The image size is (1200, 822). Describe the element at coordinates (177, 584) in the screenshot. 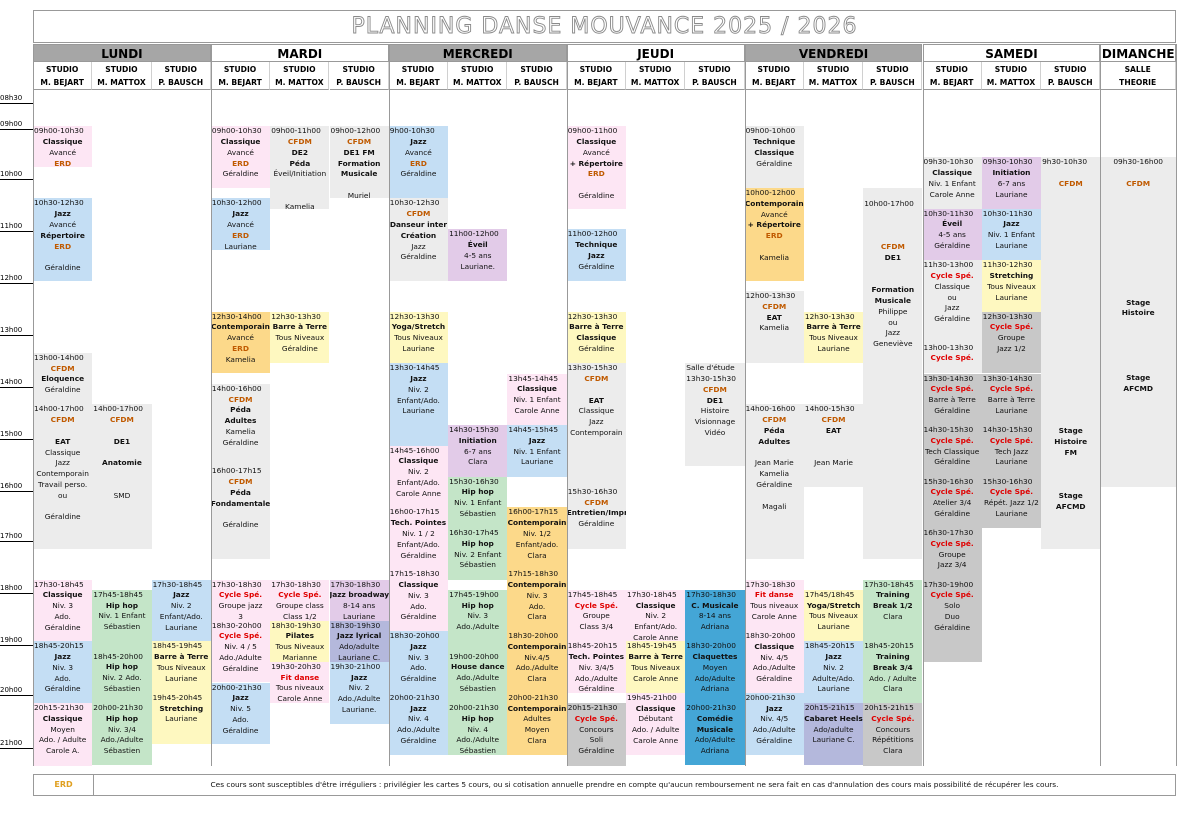

I see `course-line: 17h30-18h45` at that location.